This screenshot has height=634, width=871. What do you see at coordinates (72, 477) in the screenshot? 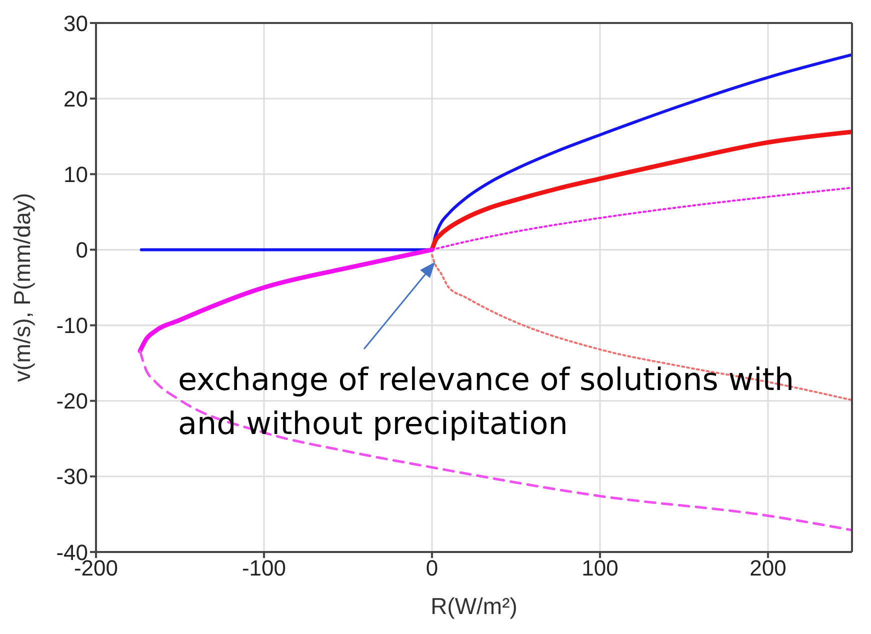
I see `y-tick-label: -30` at bounding box center [72, 477].